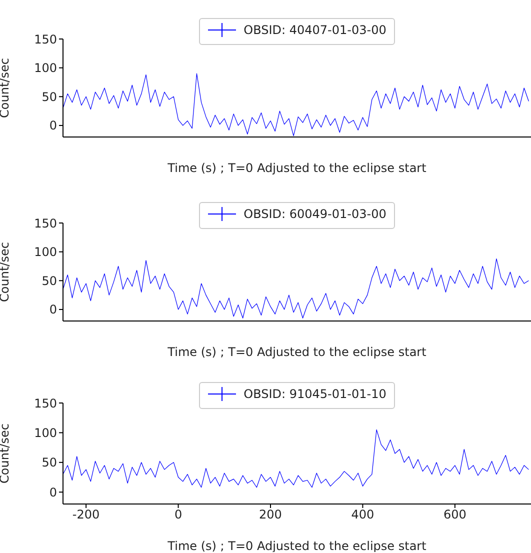  What do you see at coordinates (178, 515) in the screenshot?
I see `x-tick-label: 0` at bounding box center [178, 515].